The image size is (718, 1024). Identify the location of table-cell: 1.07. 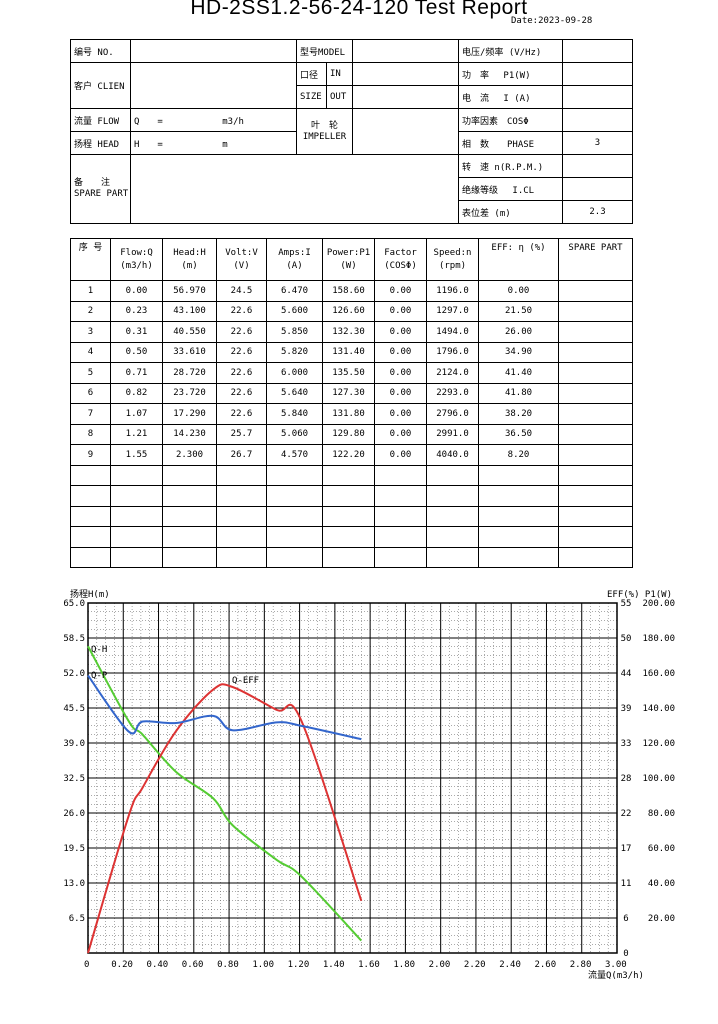
(136, 414).